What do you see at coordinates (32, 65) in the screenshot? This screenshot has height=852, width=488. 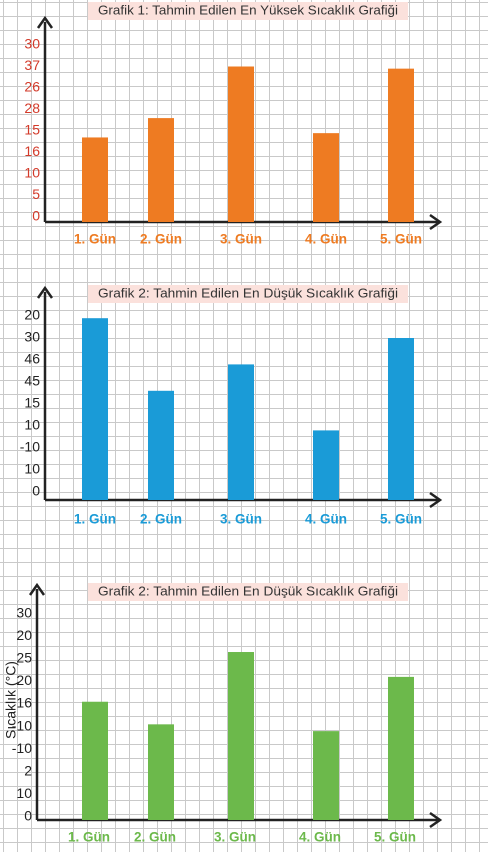 I see `y-tick-label: 37` at bounding box center [32, 65].